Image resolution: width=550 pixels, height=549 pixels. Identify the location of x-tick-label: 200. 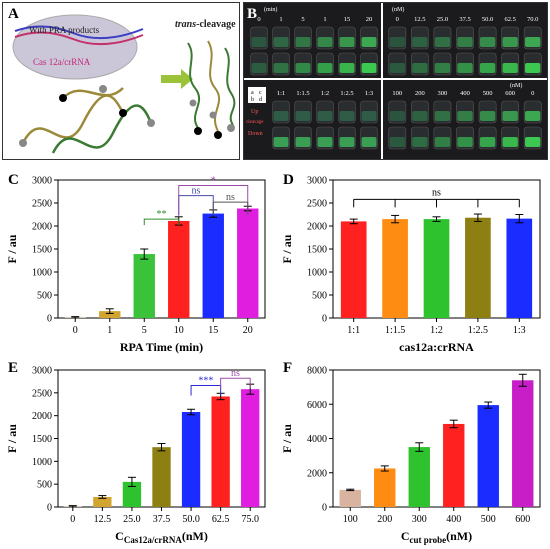
(384, 519).